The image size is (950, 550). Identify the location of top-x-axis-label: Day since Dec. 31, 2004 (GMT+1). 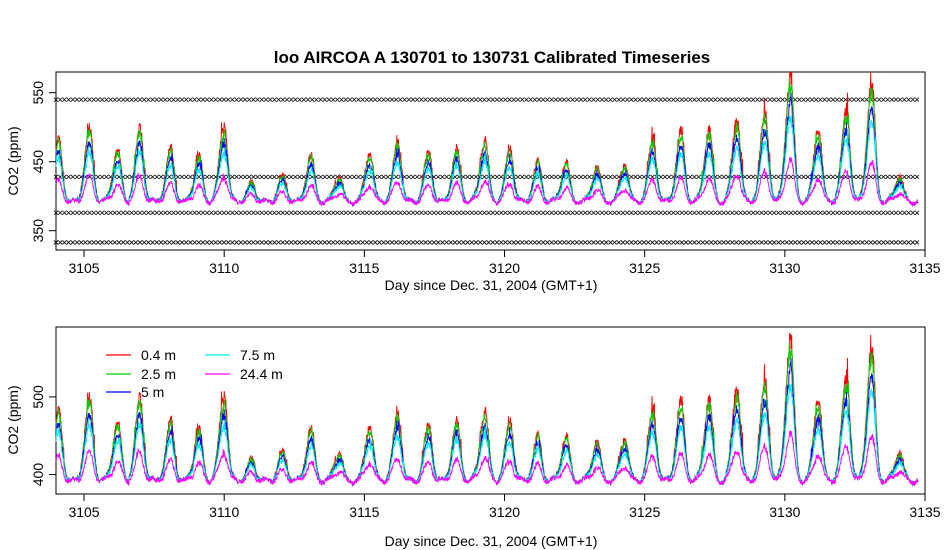
(491, 285).